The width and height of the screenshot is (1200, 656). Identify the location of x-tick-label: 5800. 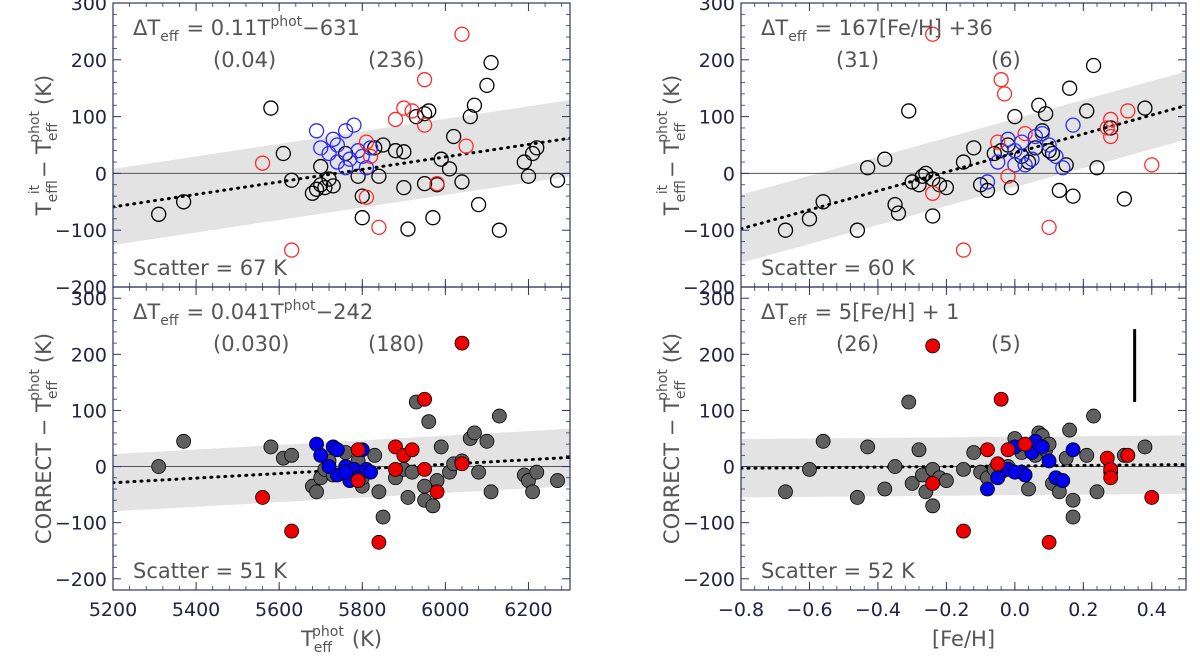
(362, 610).